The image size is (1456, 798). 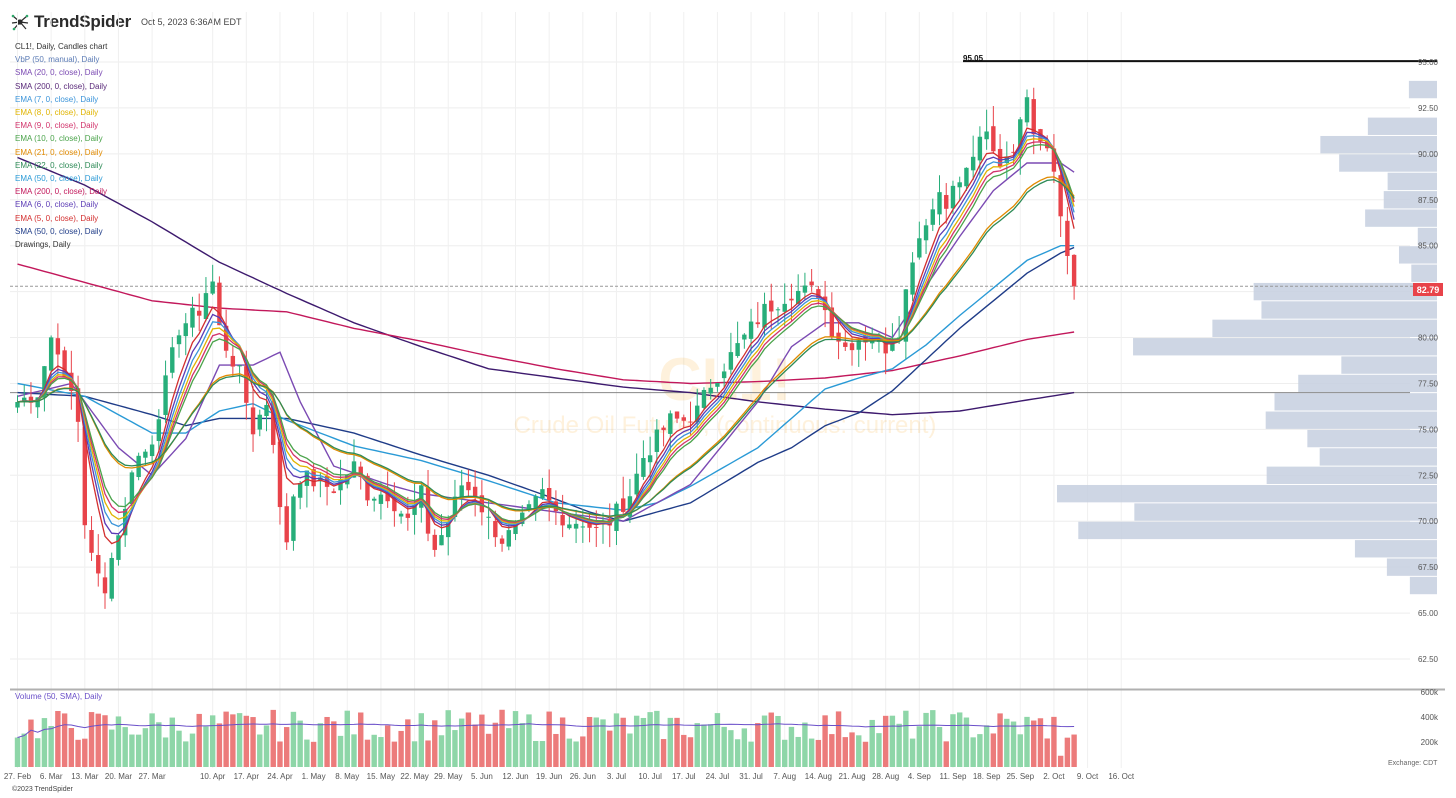 What do you see at coordinates (1020, 776) in the screenshot?
I see `date-tick-label: 25. Sep` at bounding box center [1020, 776].